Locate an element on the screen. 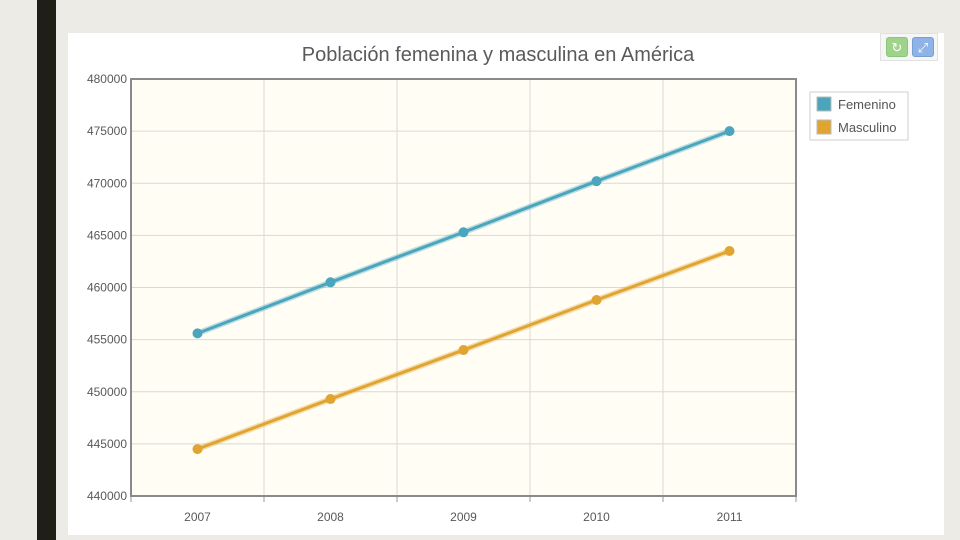  expand-icon: ⤢ is located at coordinates (923, 47).